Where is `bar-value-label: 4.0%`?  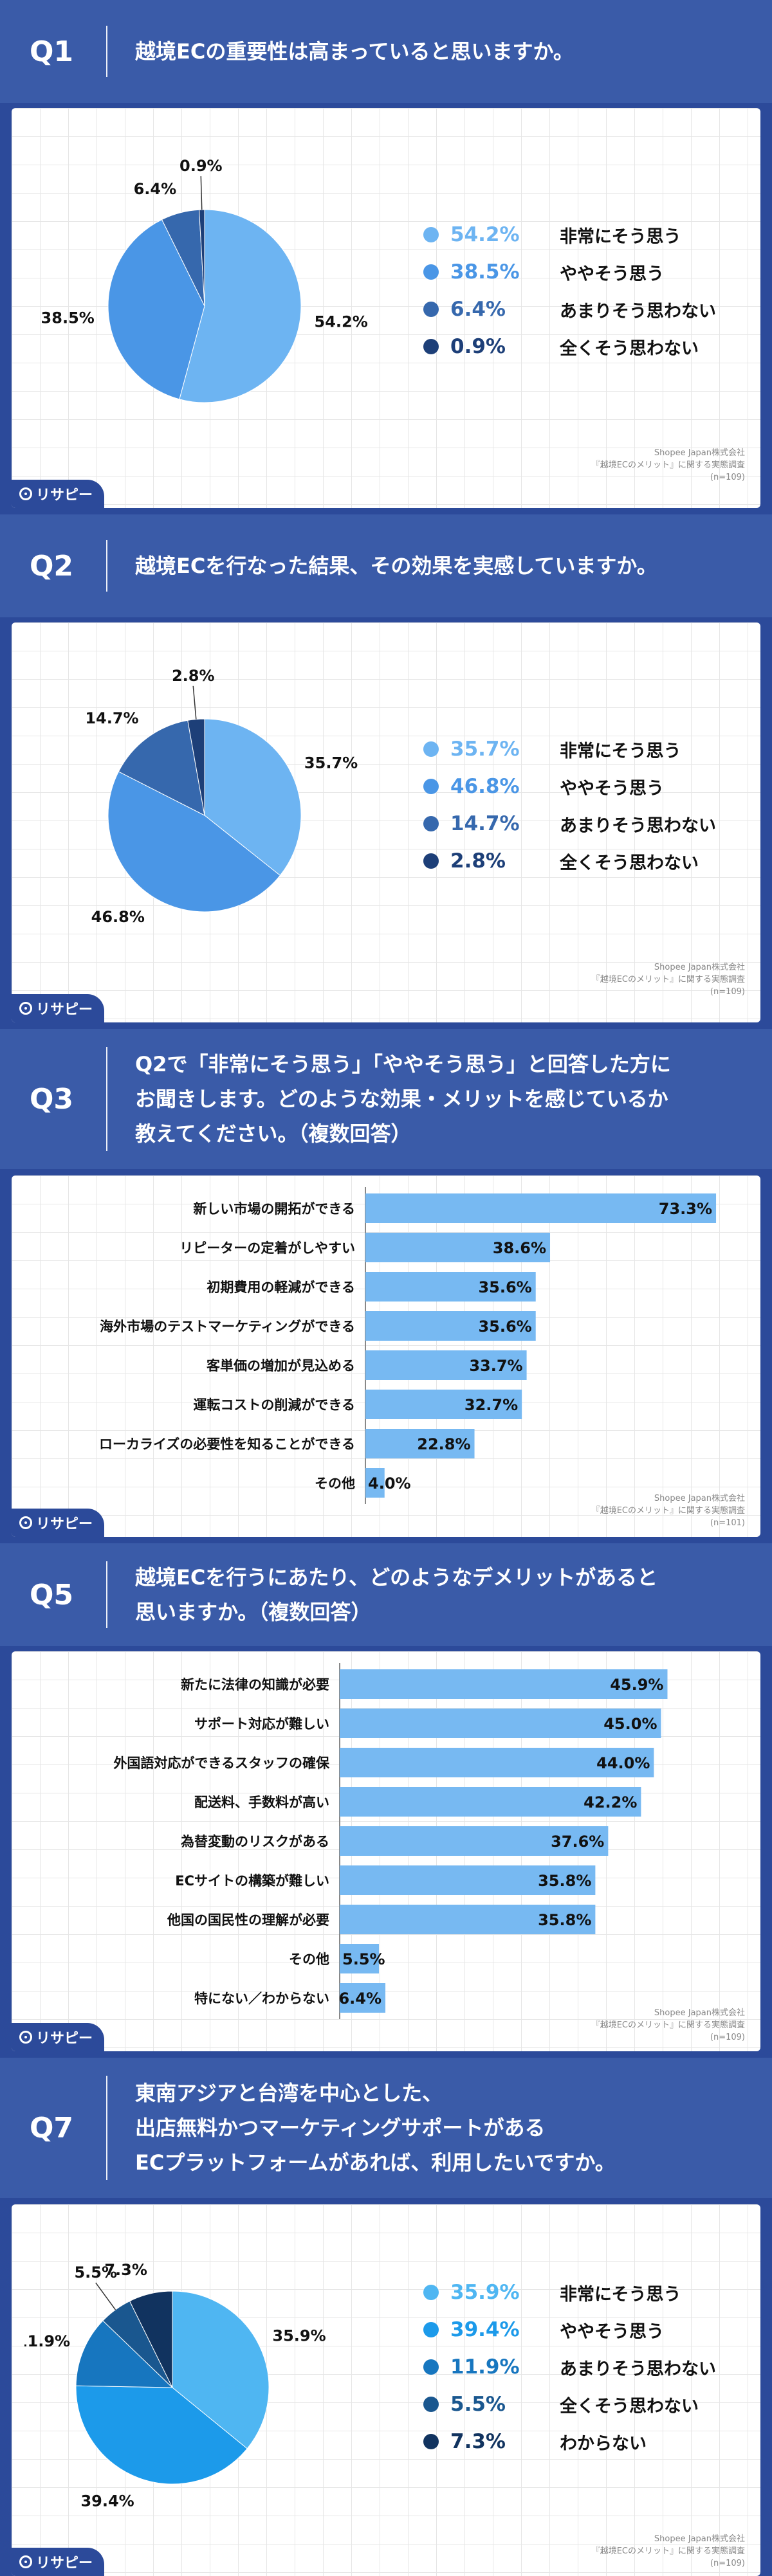
bar-value-label: 4.0% is located at coordinates (389, 1483).